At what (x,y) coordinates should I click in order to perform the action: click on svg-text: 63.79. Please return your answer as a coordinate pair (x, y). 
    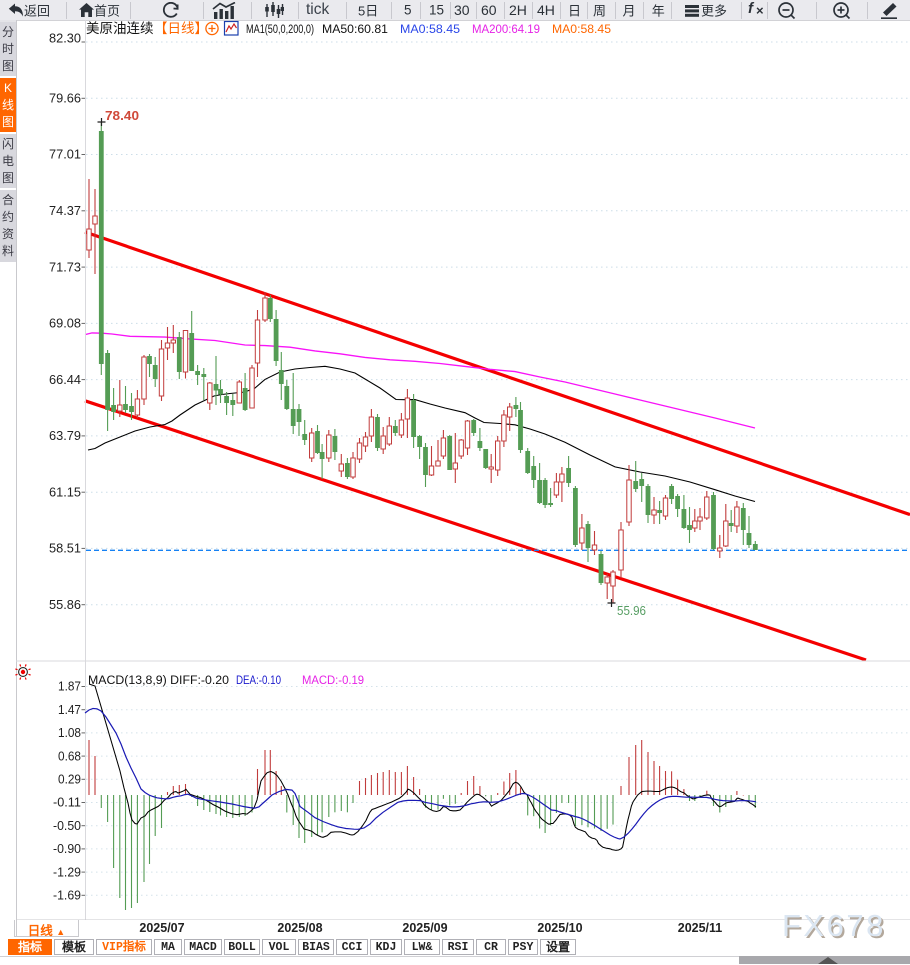
    Looking at the image, I should click on (65, 436).